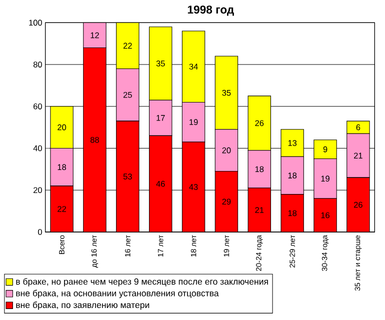 This screenshot has width=385, height=320. What do you see at coordinates (38, 106) in the screenshot?
I see `y-tick-label: 60` at bounding box center [38, 106].